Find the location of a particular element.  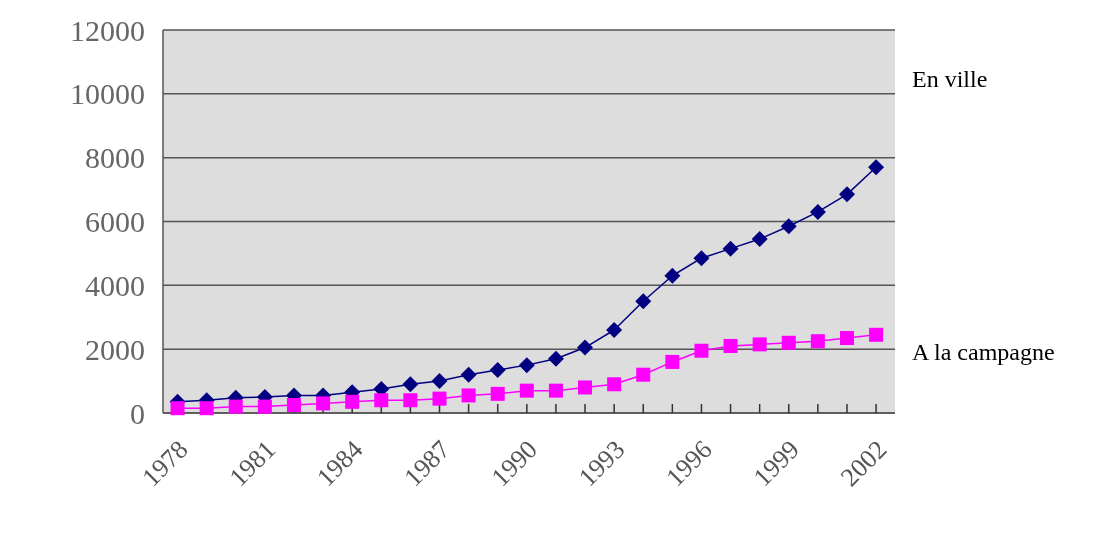

x-tick-label: 1981 is located at coordinates (252, 463).